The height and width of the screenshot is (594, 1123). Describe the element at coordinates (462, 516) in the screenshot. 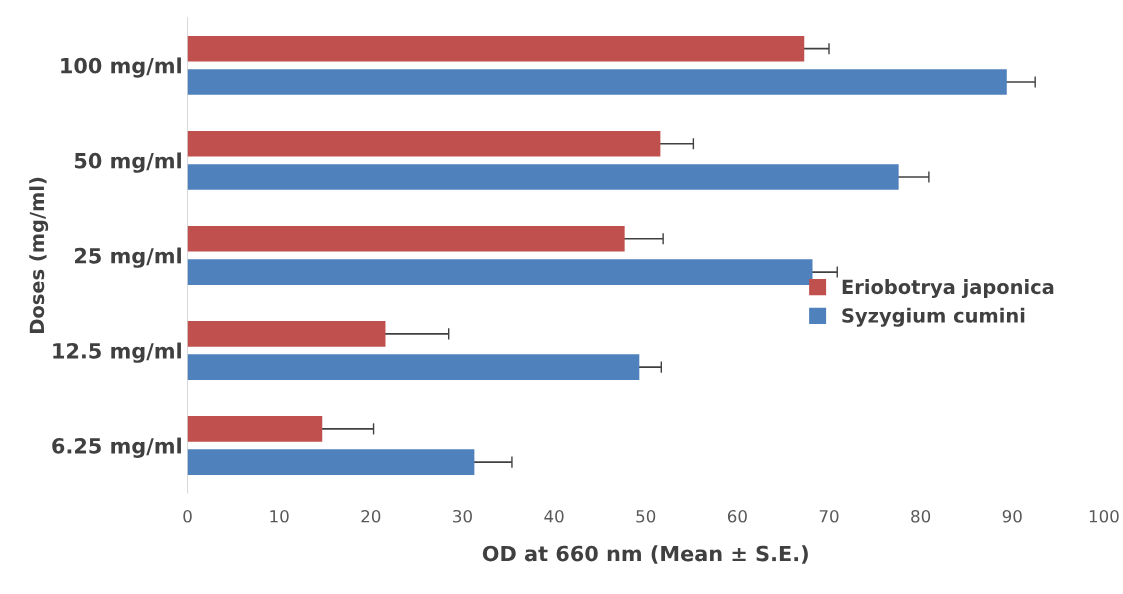

I see `x-tick-label: 30` at that location.